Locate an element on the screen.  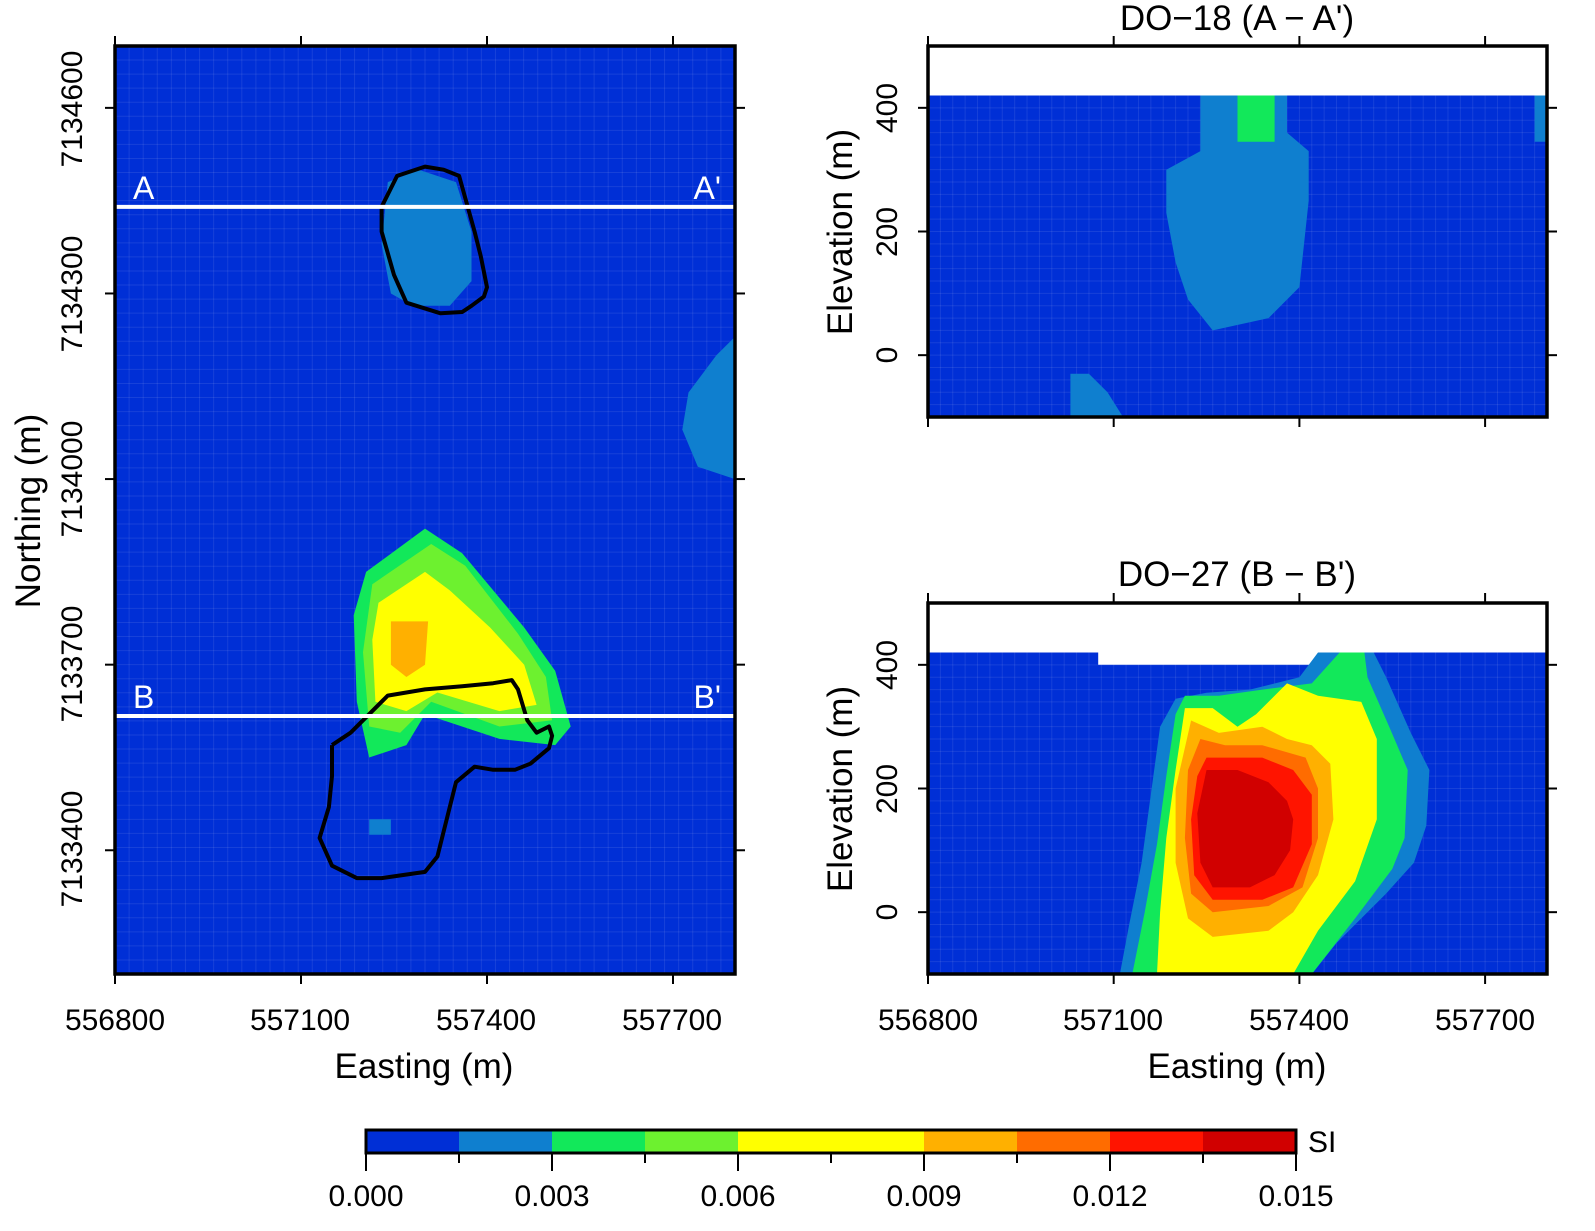
section-a-yaxis-title: Elevation (m) is located at coordinates (840, 232).